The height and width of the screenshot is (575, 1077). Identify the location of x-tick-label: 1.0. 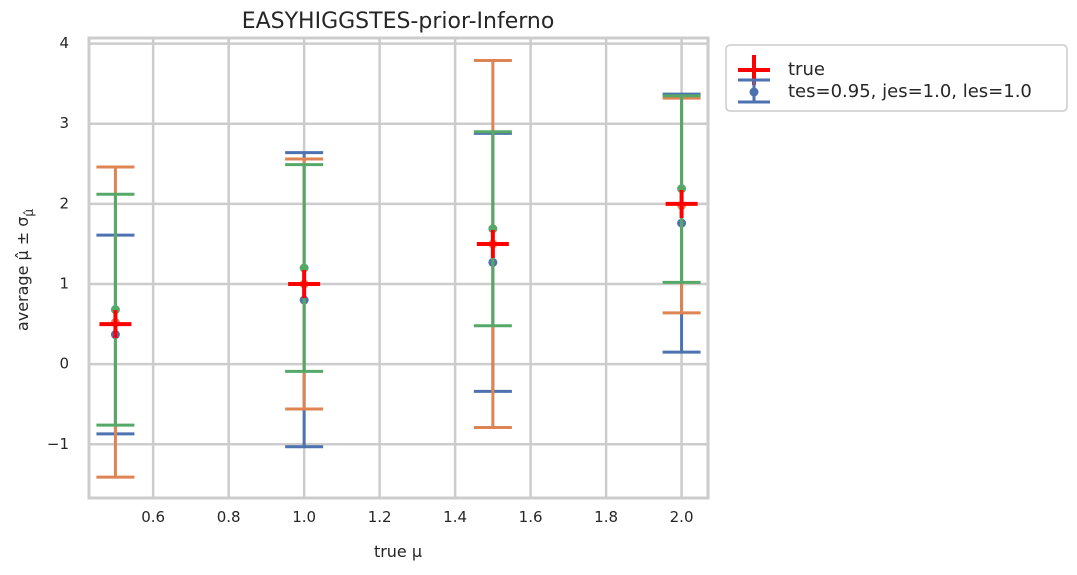
(304, 517).